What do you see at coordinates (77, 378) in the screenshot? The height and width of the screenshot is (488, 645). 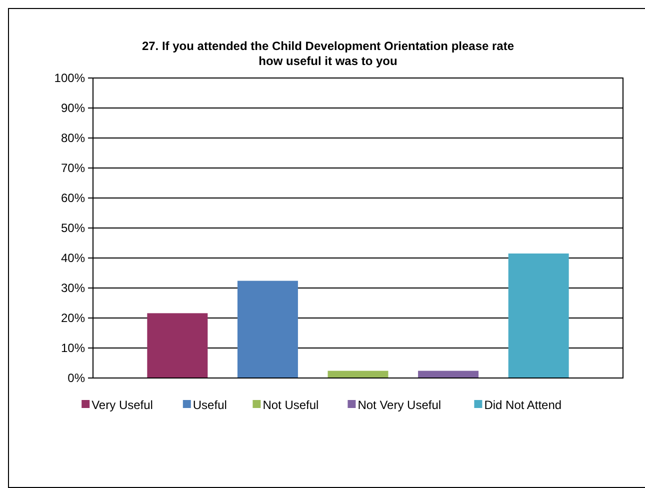 I see `y-tick-label: 0%` at bounding box center [77, 378].